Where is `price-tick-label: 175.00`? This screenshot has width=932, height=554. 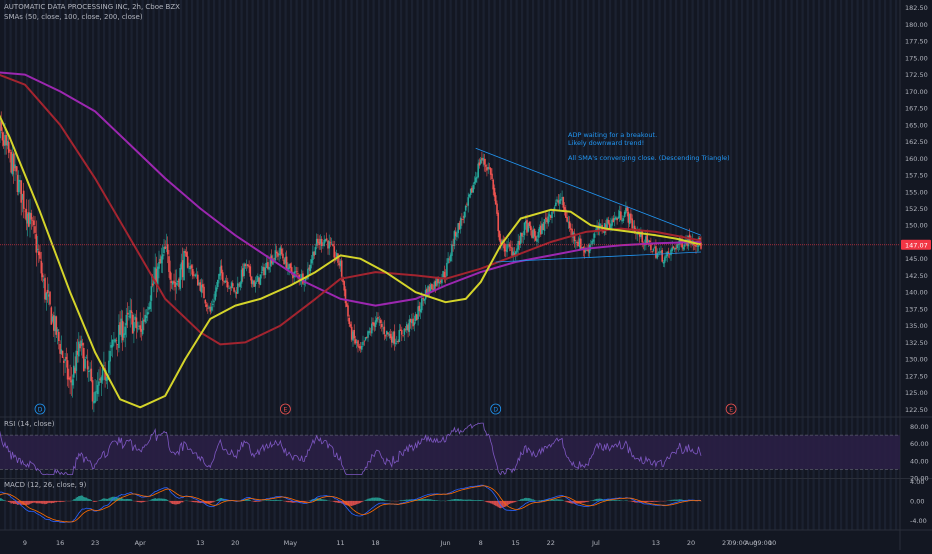
price-tick-label: 175.00 is located at coordinates (916, 58).